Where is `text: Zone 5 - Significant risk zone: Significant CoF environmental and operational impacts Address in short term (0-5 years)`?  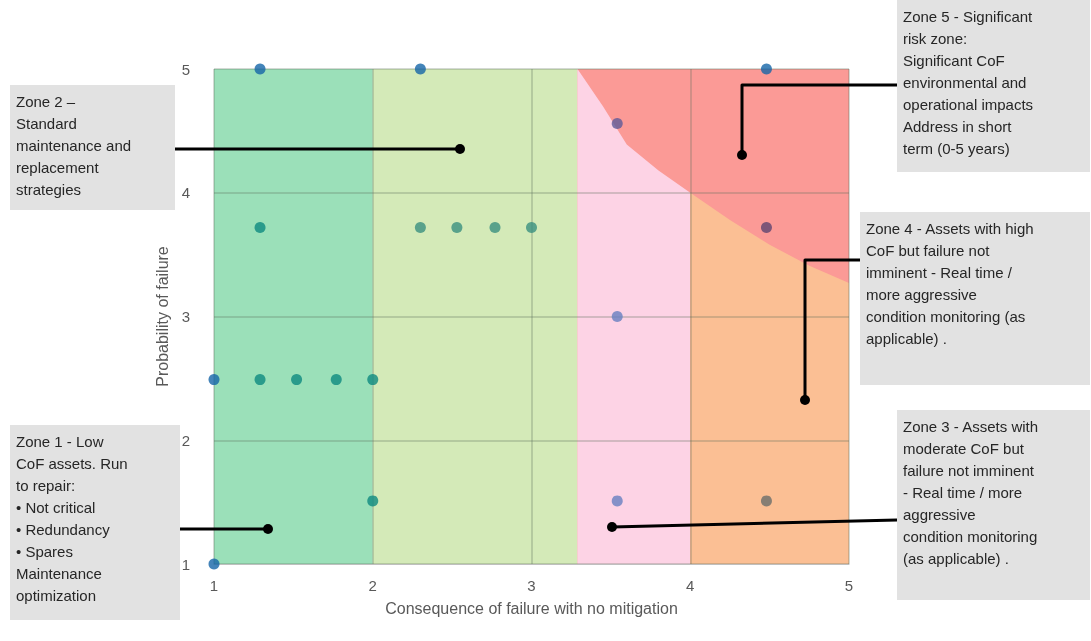
text: Zone 5 - Significant risk zone: Significant CoF environmental and operational impacts Address in short term (0-5 years) is located at coordinates (993, 86).